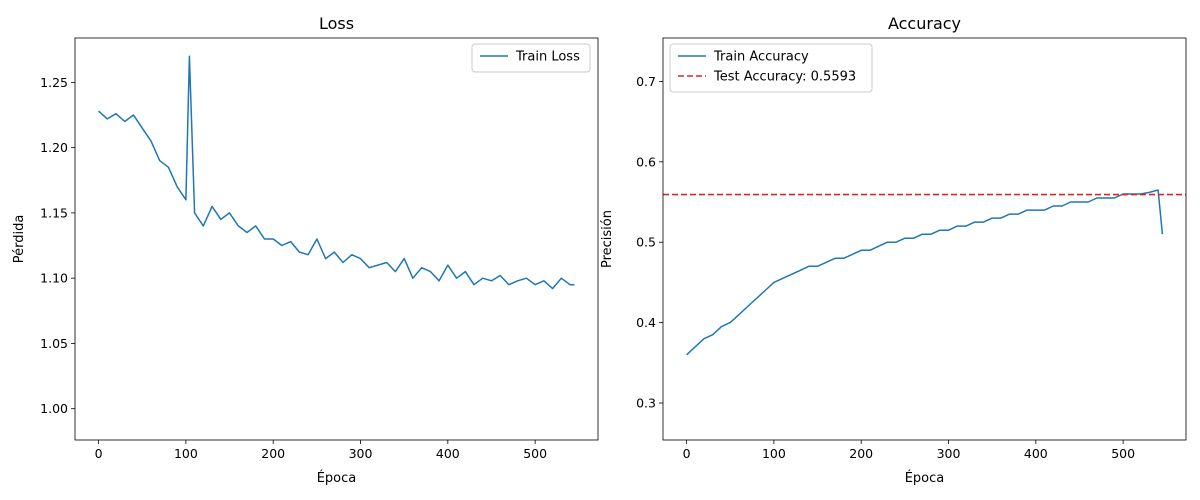 The width and height of the screenshot is (1200, 500). I want to click on y-tick-label: 0.7, so click(646, 81).